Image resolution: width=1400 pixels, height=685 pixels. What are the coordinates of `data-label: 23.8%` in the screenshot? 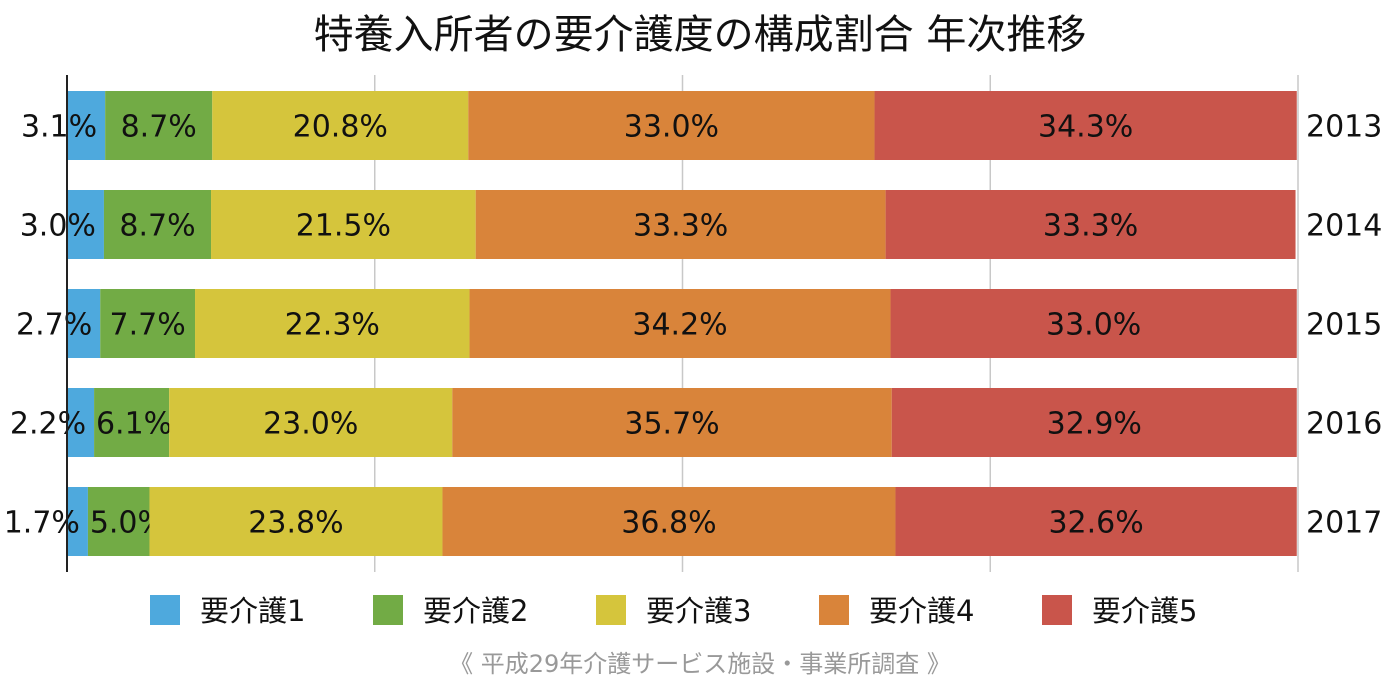 It's located at (295, 523).